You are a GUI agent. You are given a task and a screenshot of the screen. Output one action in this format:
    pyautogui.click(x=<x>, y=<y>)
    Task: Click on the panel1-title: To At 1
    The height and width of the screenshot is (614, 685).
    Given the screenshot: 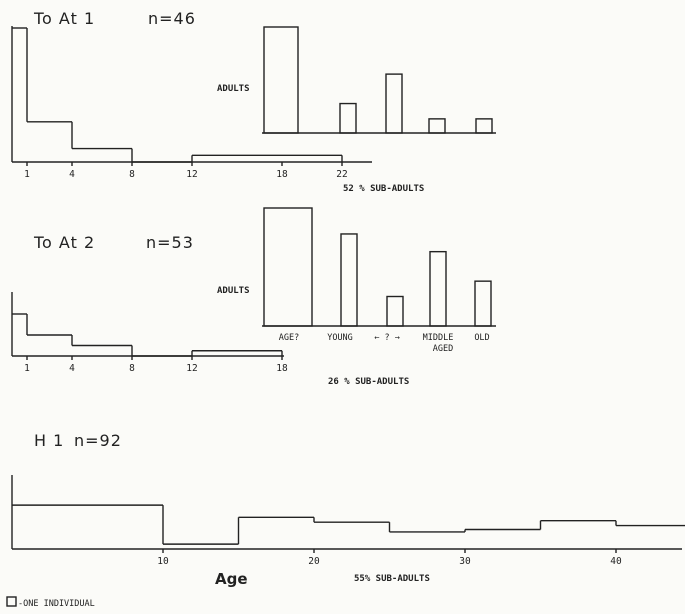 What is the action you would take?
    pyautogui.click(x=64, y=18)
    